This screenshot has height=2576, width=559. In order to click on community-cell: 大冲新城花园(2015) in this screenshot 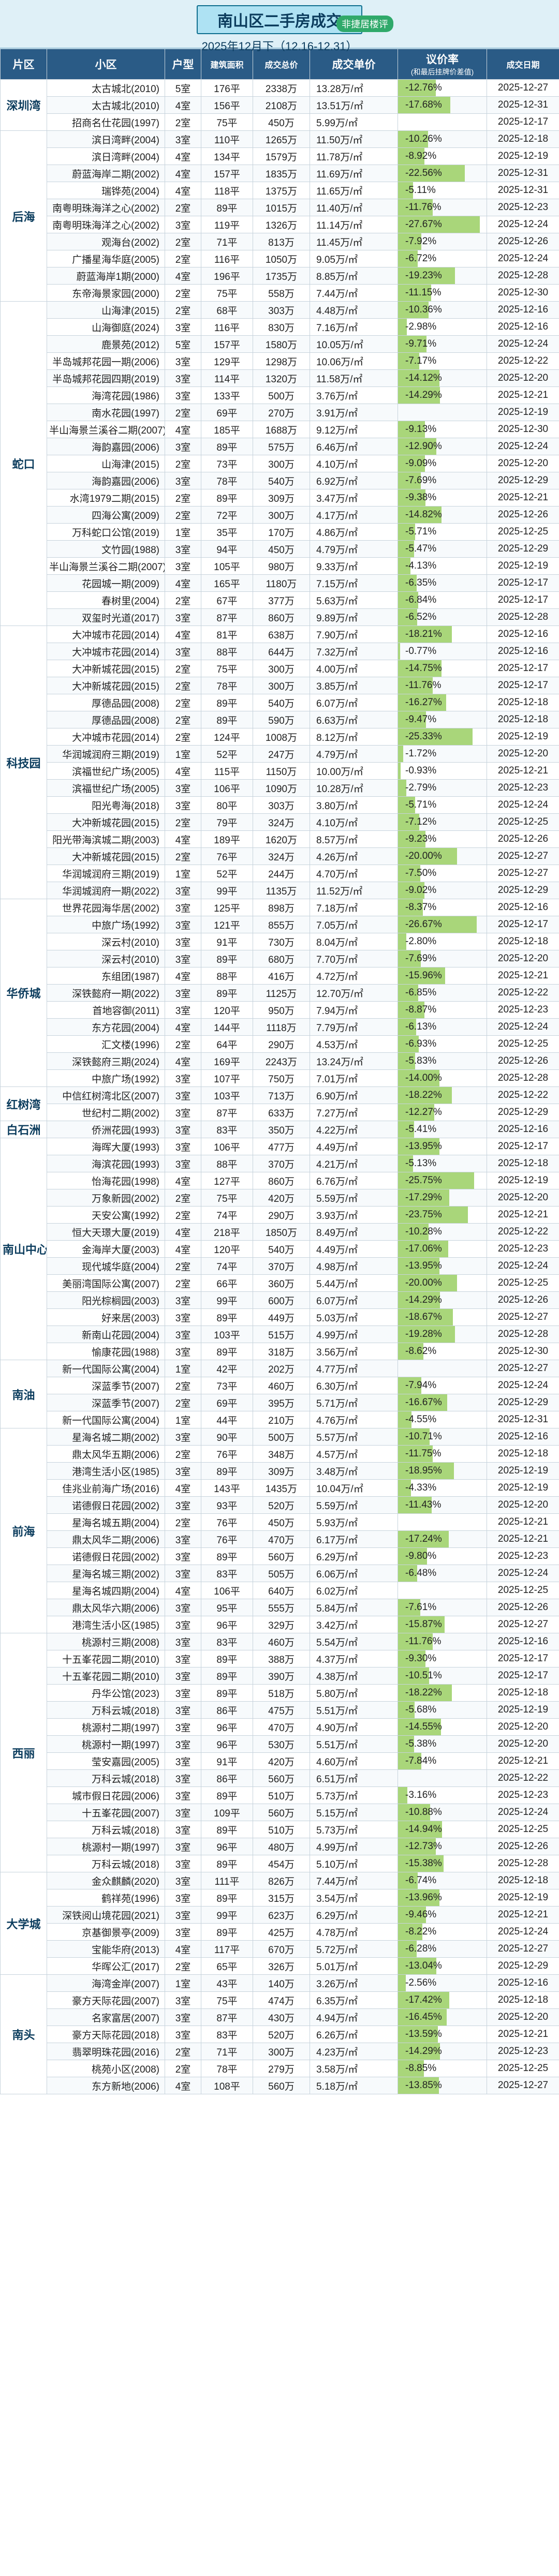, I will do `click(106, 822)`.